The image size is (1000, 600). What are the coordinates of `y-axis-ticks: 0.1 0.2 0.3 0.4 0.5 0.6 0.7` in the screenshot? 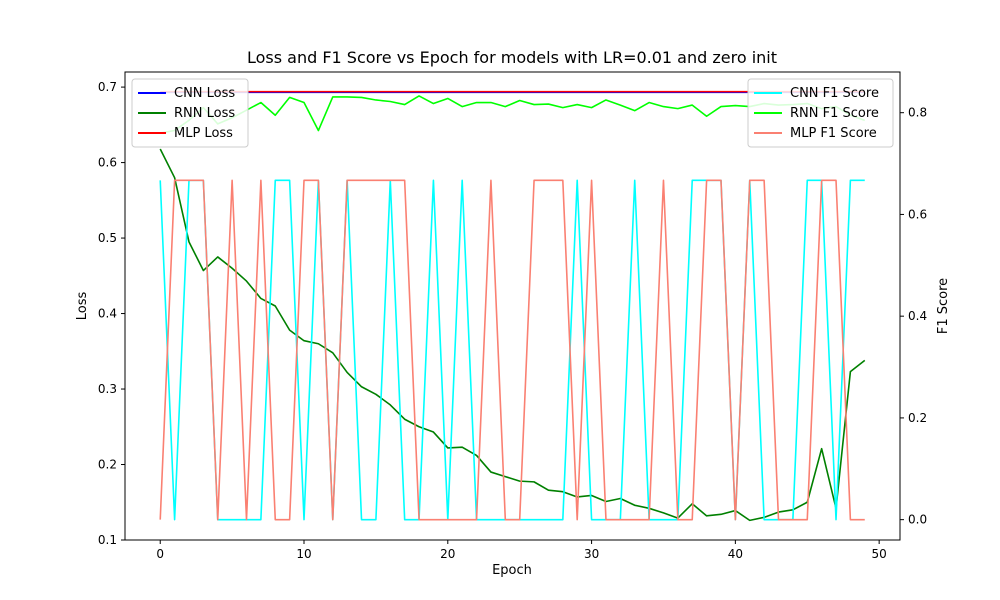 It's located at (111, 313).